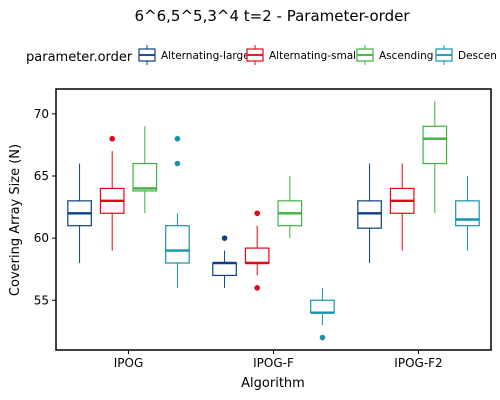 This screenshot has height=400, width=500. I want to click on box-ascending-ipog-f, so click(290, 207).